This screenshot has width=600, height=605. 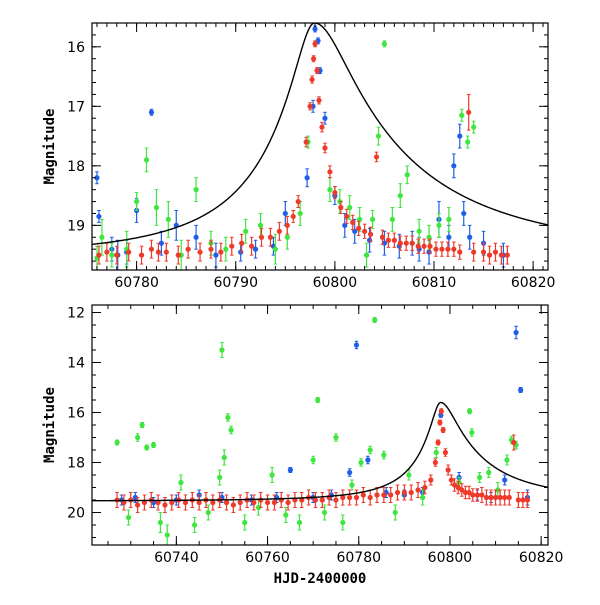 I want to click on x-tick-label: 60800, so click(x=335, y=283).